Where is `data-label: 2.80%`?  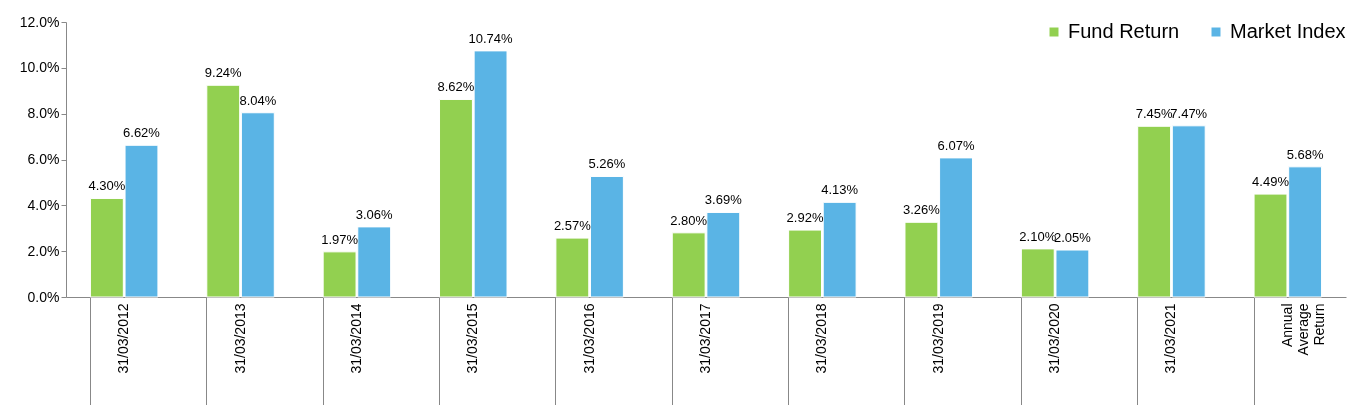 data-label: 2.80% is located at coordinates (689, 220).